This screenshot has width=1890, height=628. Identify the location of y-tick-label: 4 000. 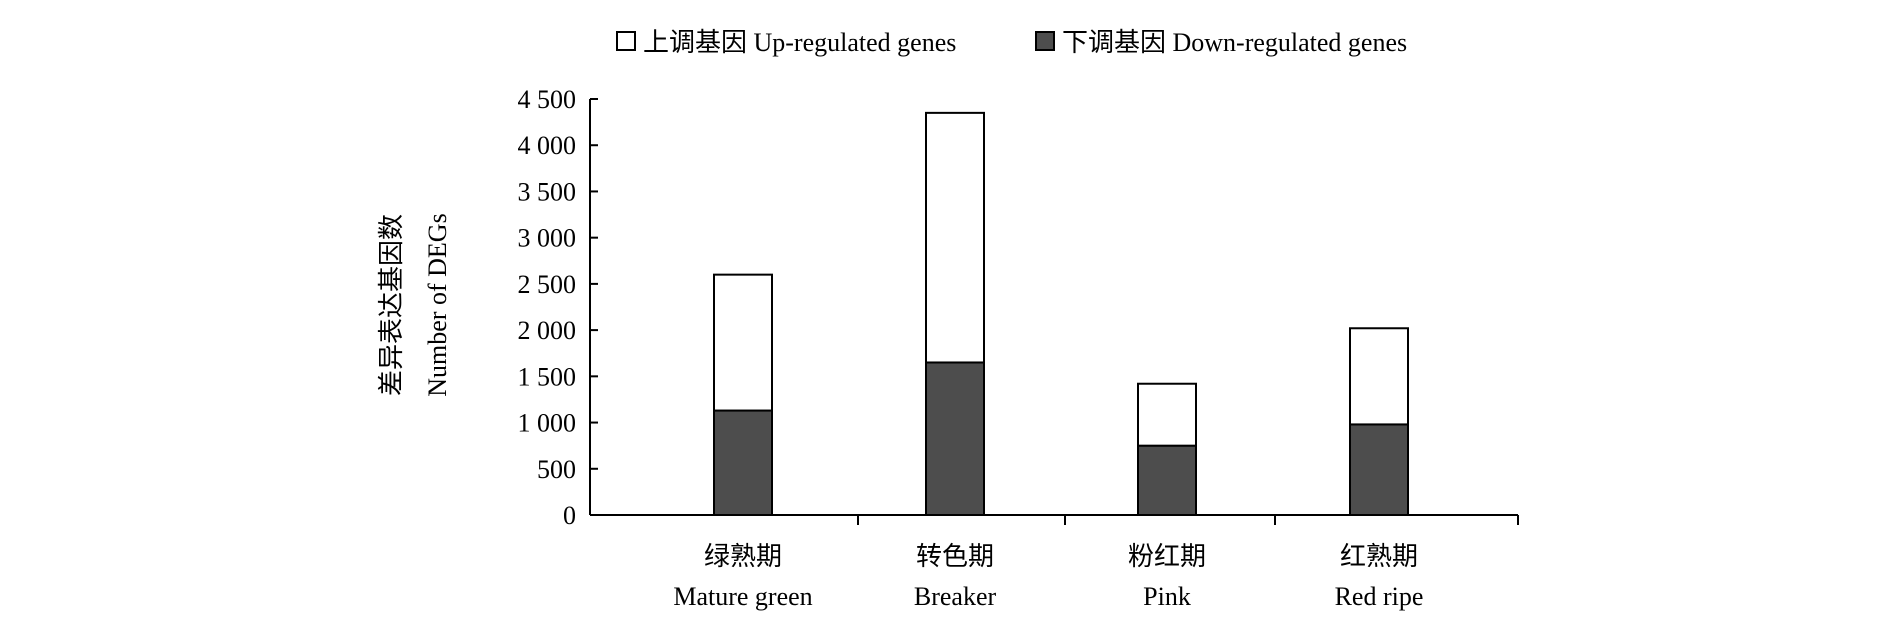
(547, 145).